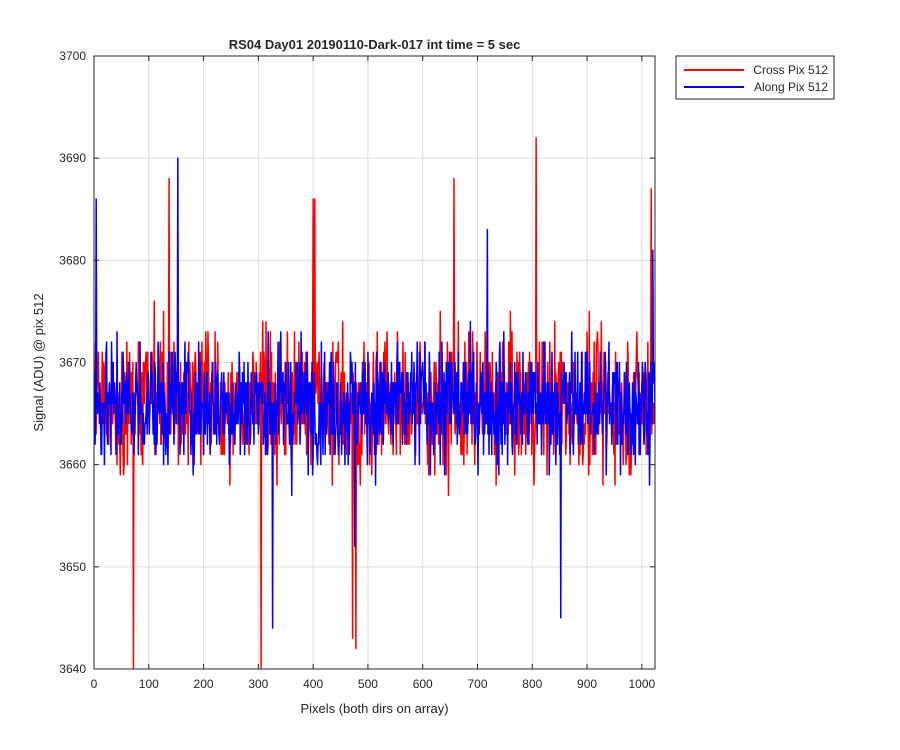  What do you see at coordinates (532, 684) in the screenshot?
I see `x-tick-label: 800` at bounding box center [532, 684].